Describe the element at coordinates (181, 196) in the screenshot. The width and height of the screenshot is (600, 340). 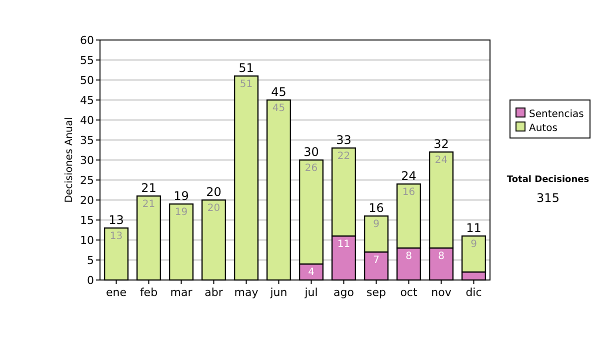
I see `total-label: 19` at that location.